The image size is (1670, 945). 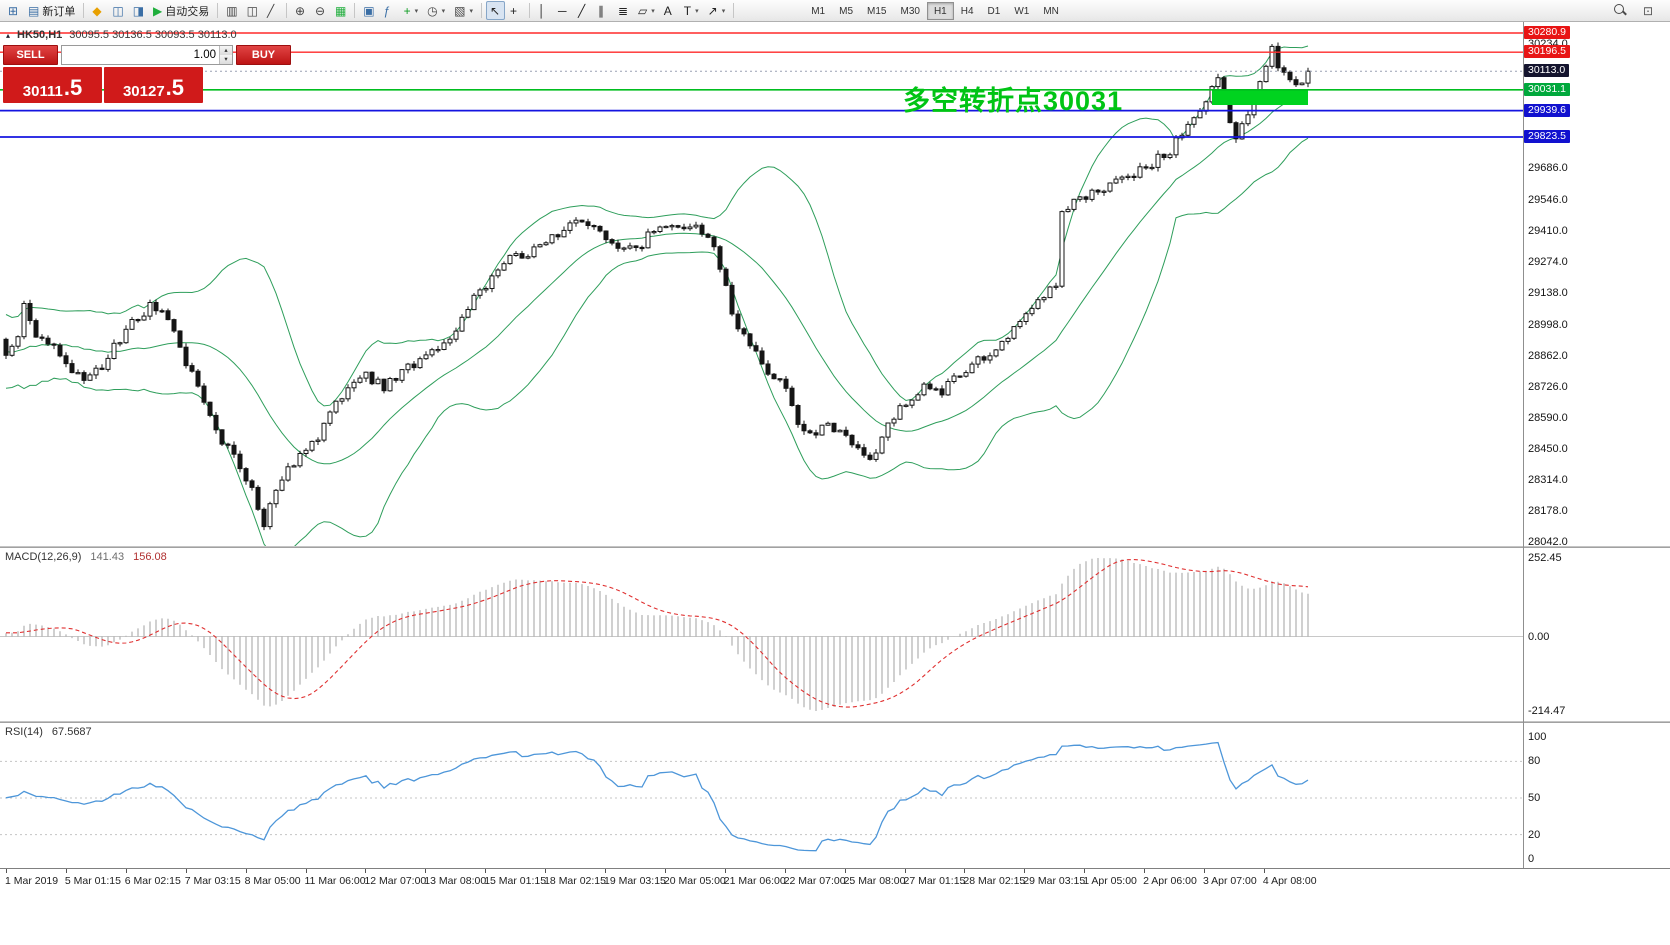 What do you see at coordinates (30, 55) in the screenshot?
I see `sell-button: SELL` at bounding box center [30, 55].